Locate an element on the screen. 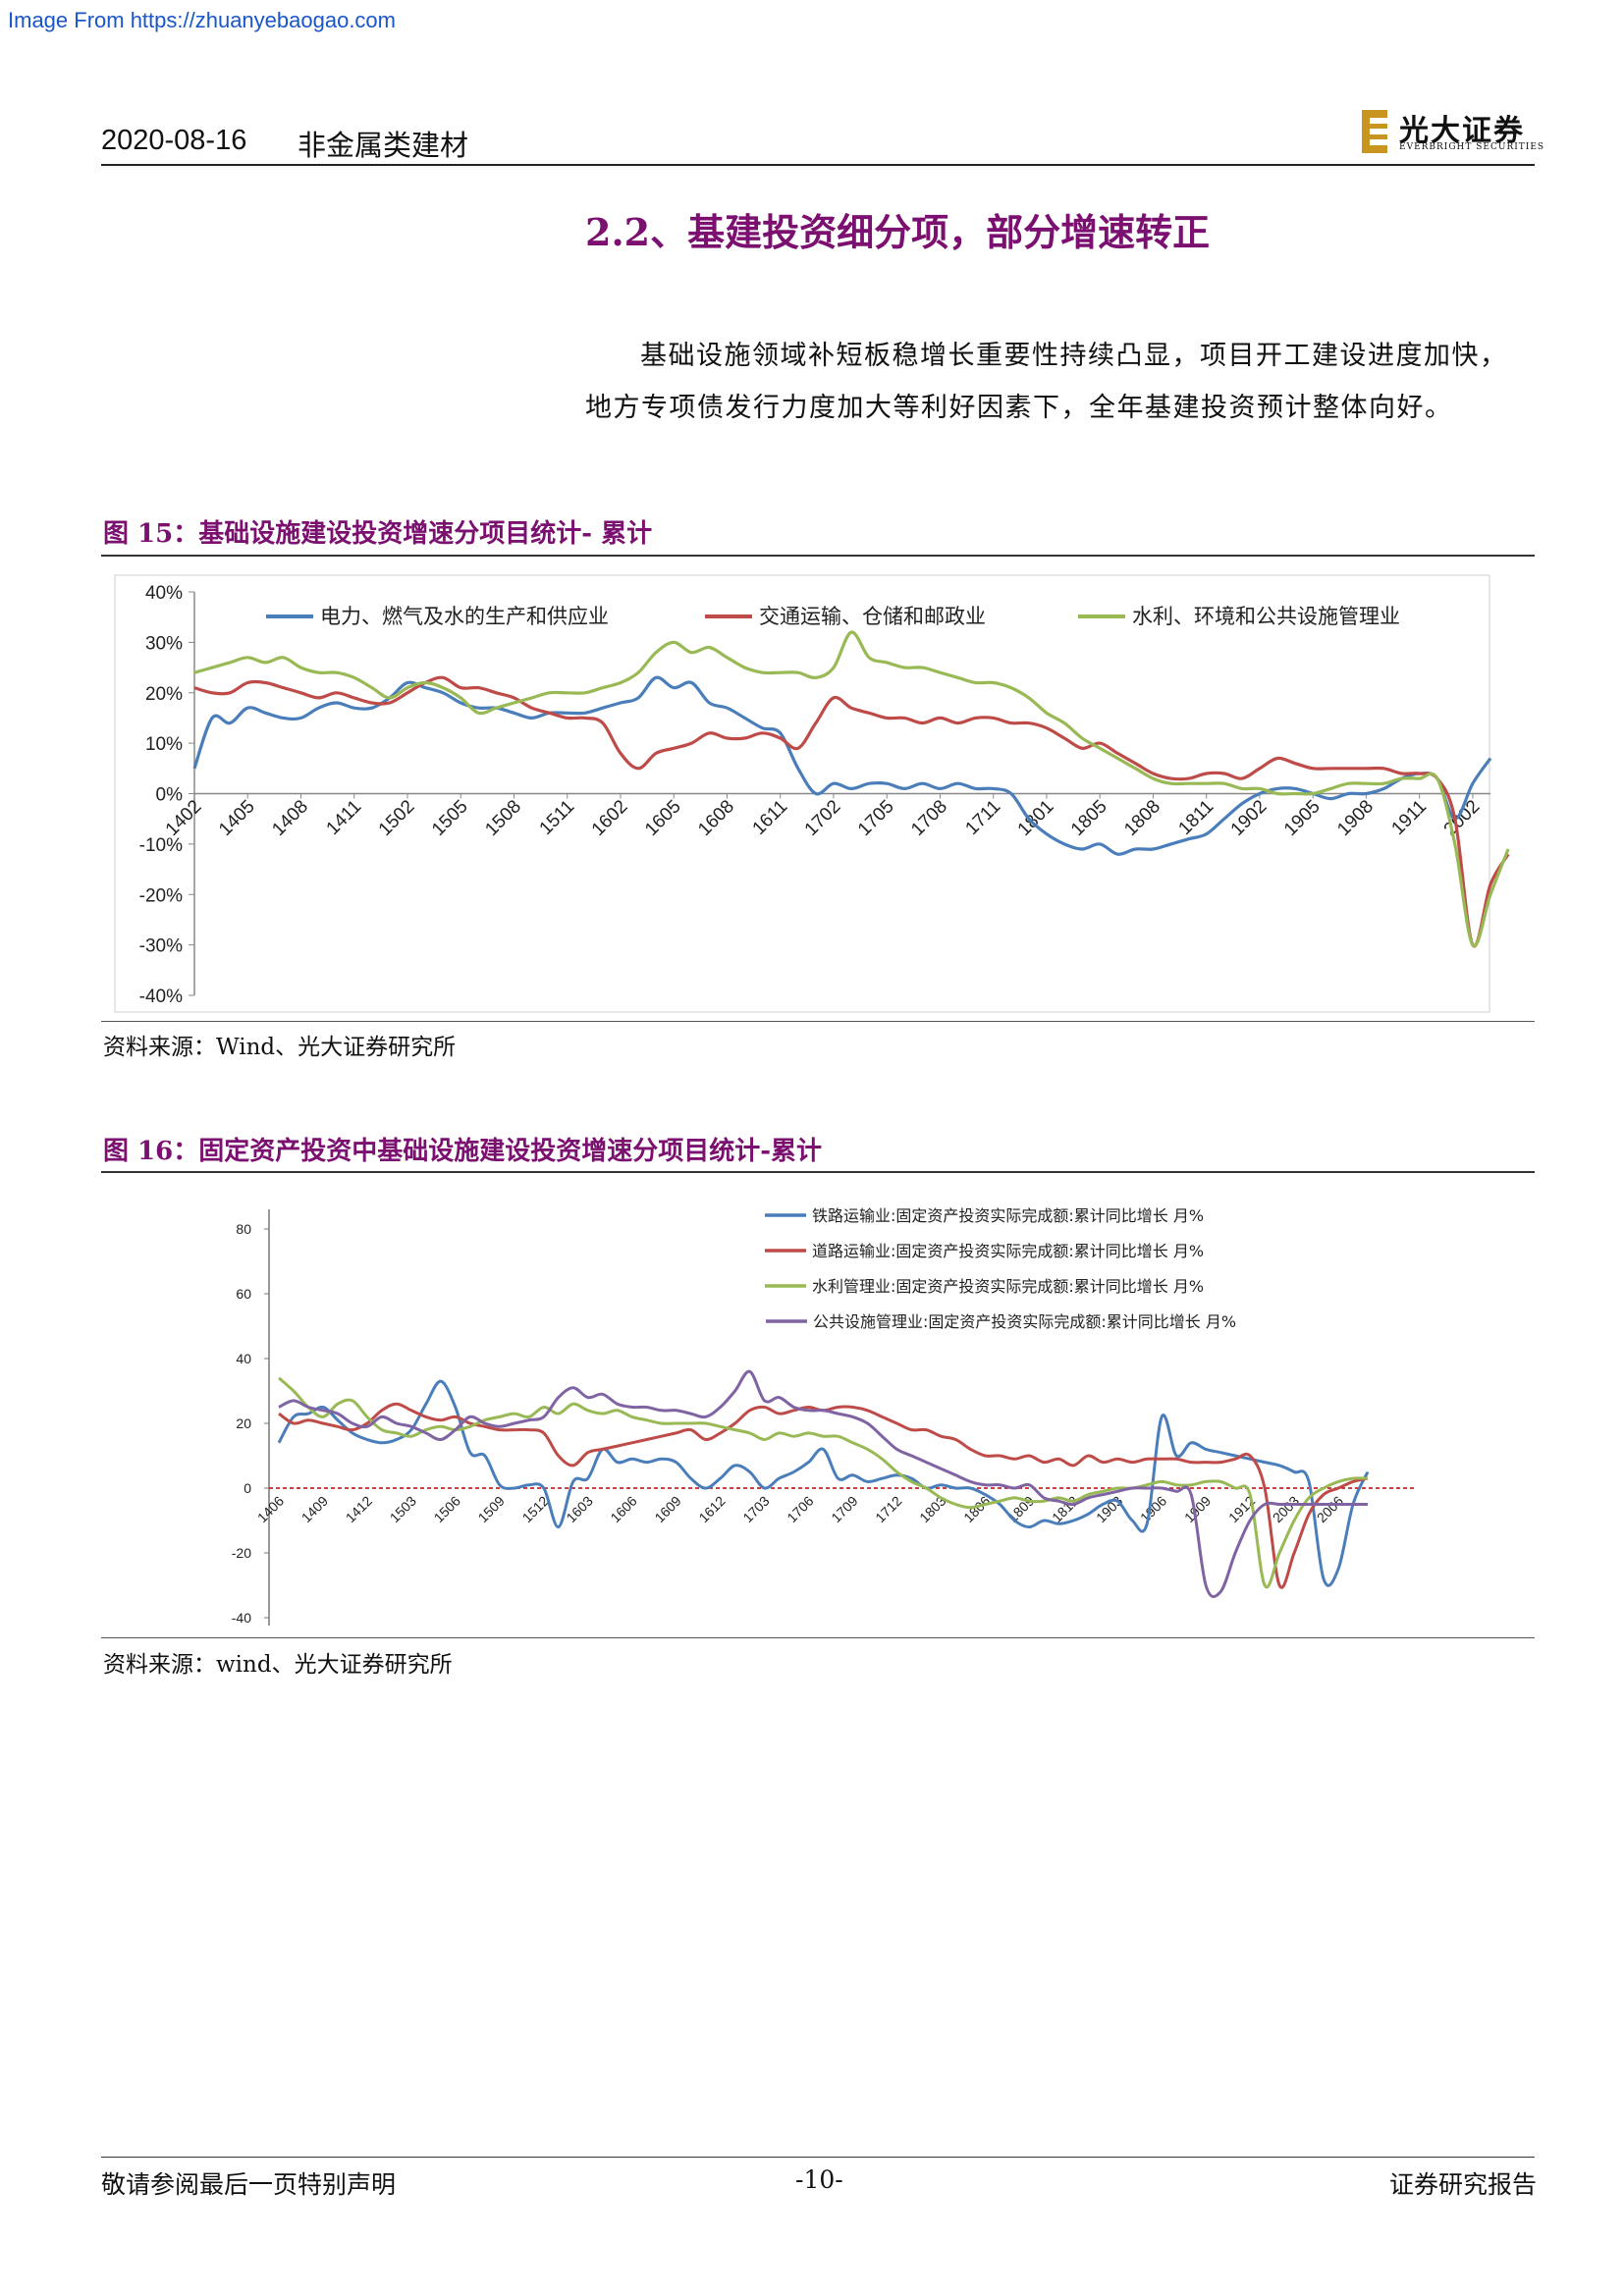  x-tick-label: 1801 is located at coordinates (1036, 818).